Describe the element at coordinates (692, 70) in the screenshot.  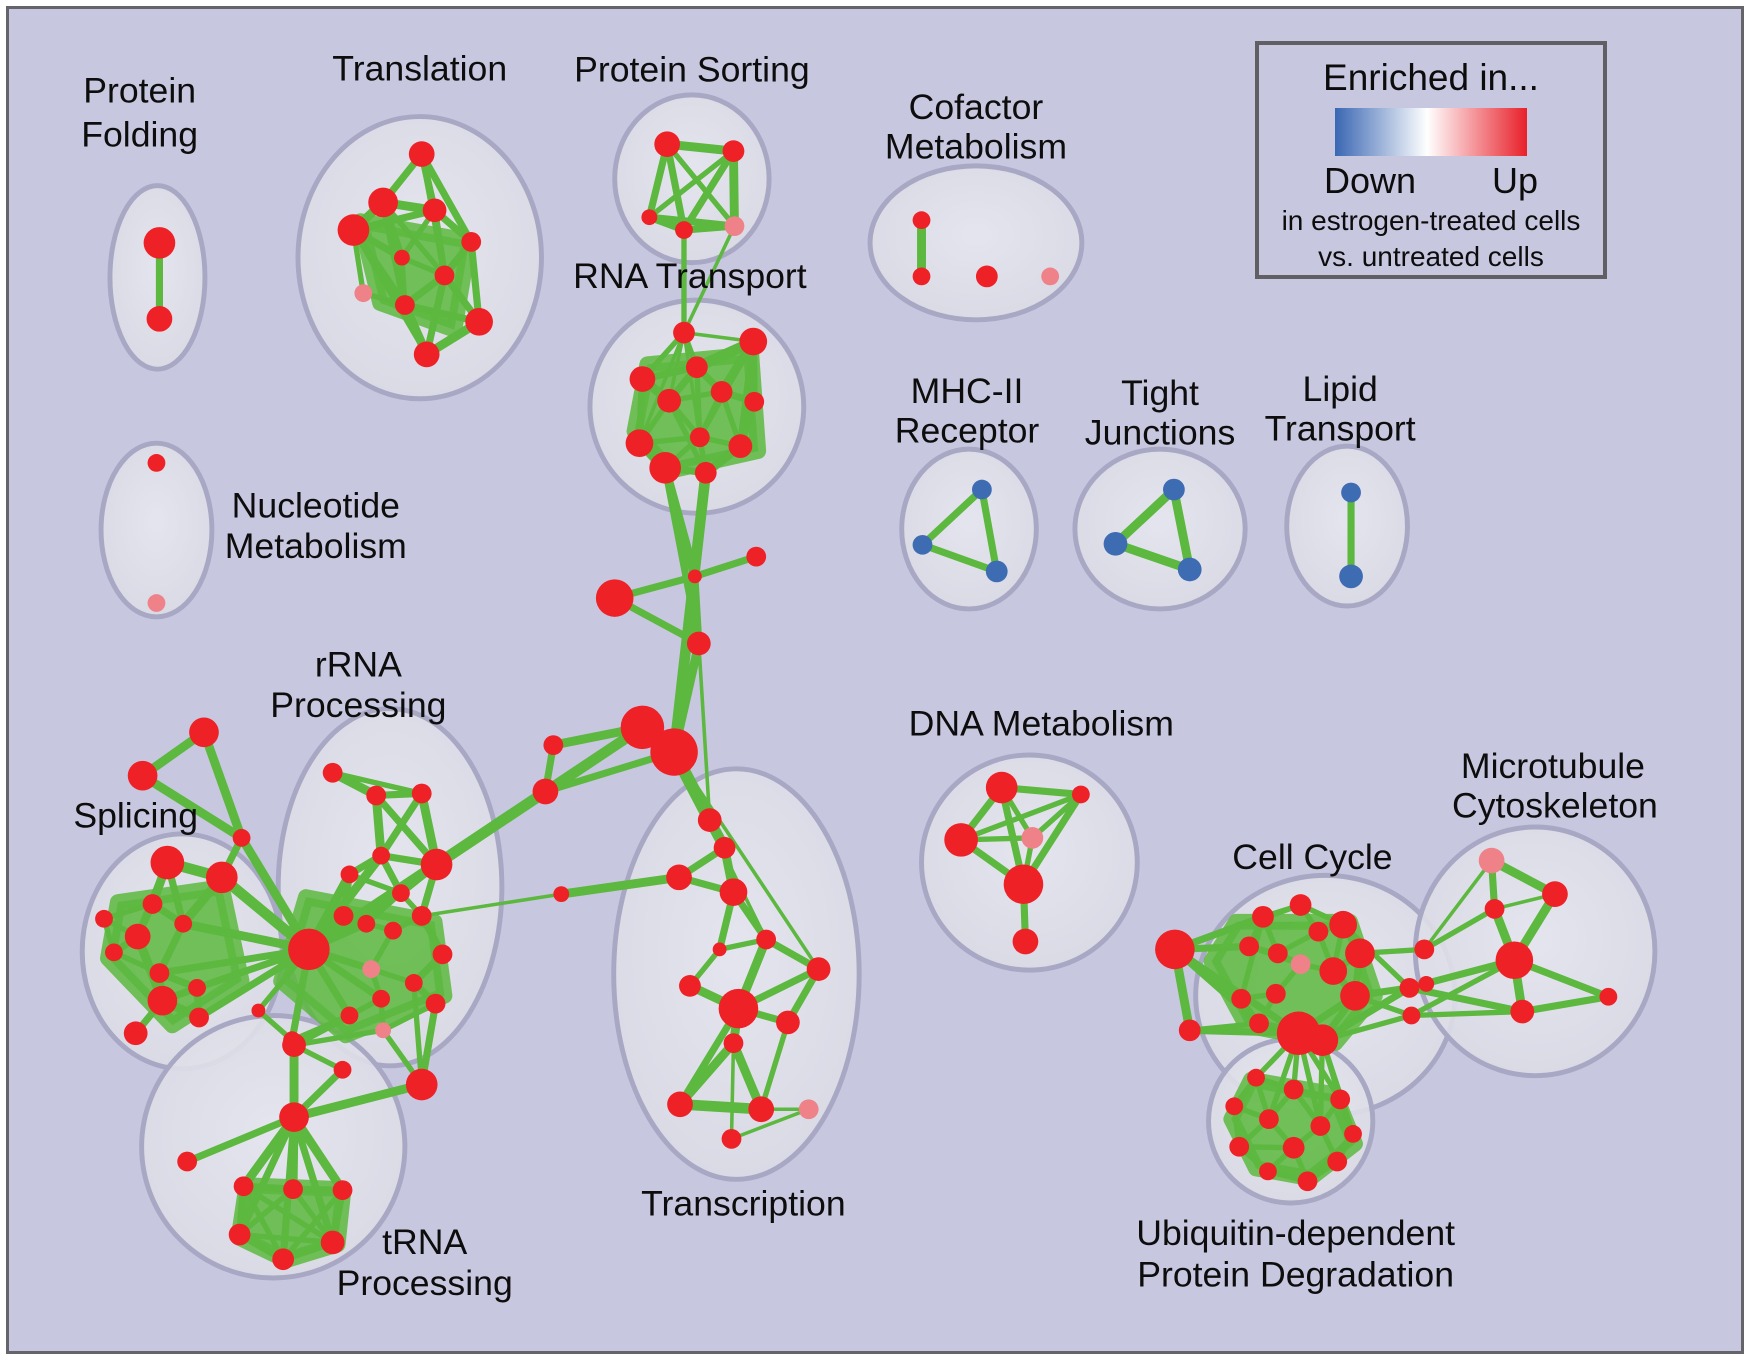
I see `cluster-label-protein-sorting: Protein Sorting` at that location.